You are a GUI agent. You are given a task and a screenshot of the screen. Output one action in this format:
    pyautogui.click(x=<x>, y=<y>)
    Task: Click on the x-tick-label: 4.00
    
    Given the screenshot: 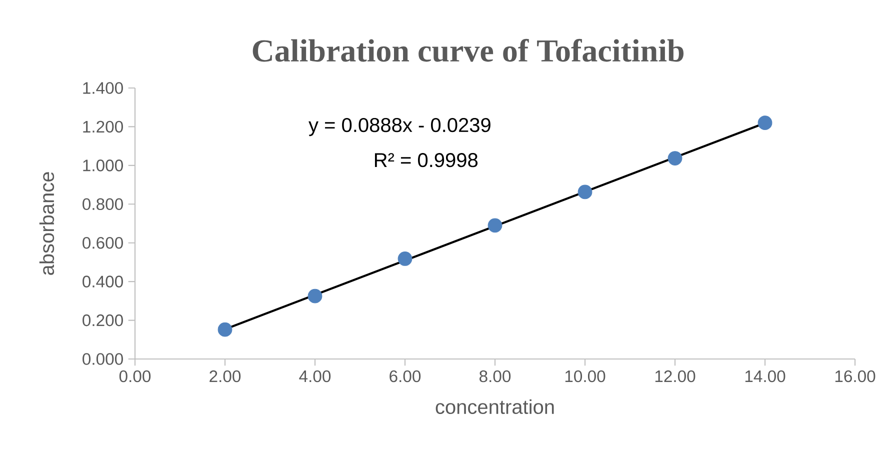 What is the action you would take?
    pyautogui.click(x=315, y=376)
    